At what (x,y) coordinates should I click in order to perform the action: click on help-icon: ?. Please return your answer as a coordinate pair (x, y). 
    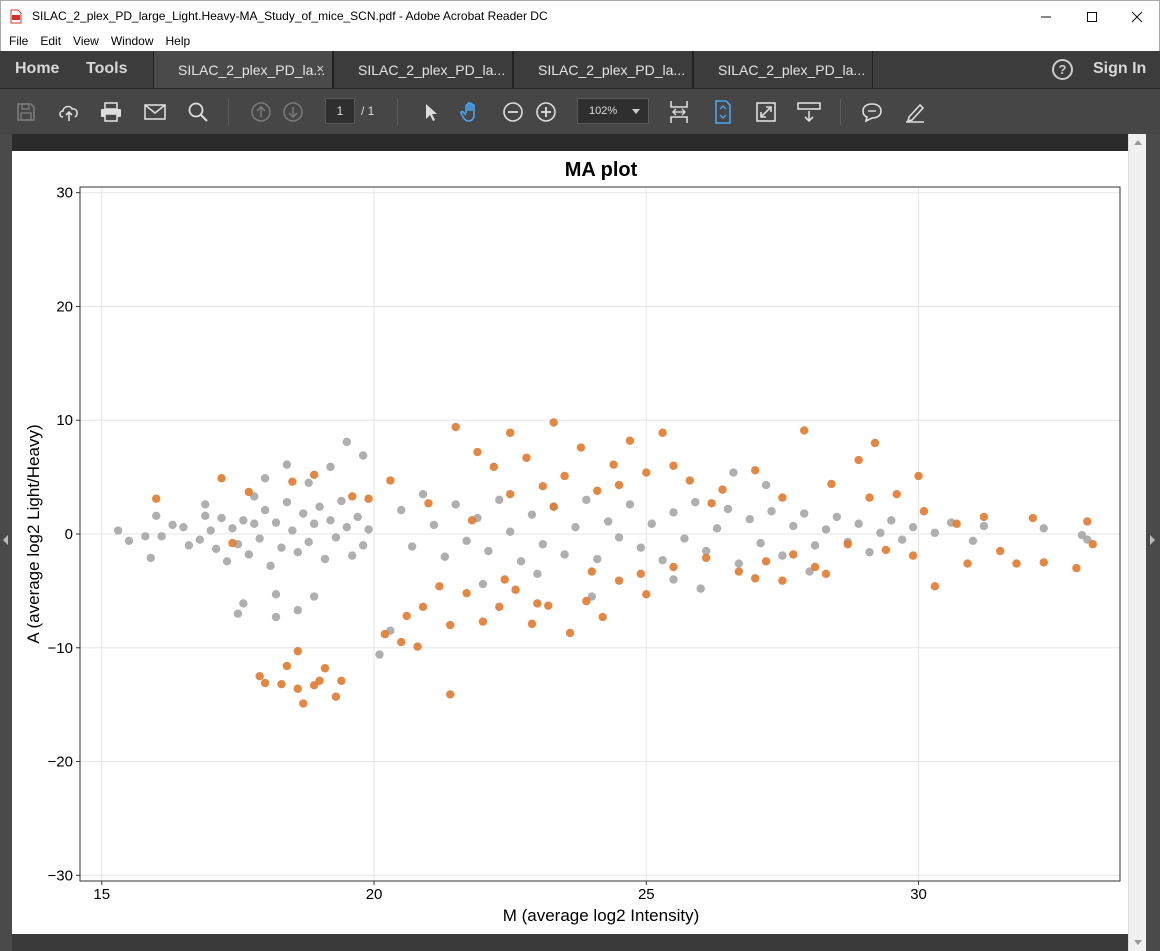
    Looking at the image, I should click on (1062, 69).